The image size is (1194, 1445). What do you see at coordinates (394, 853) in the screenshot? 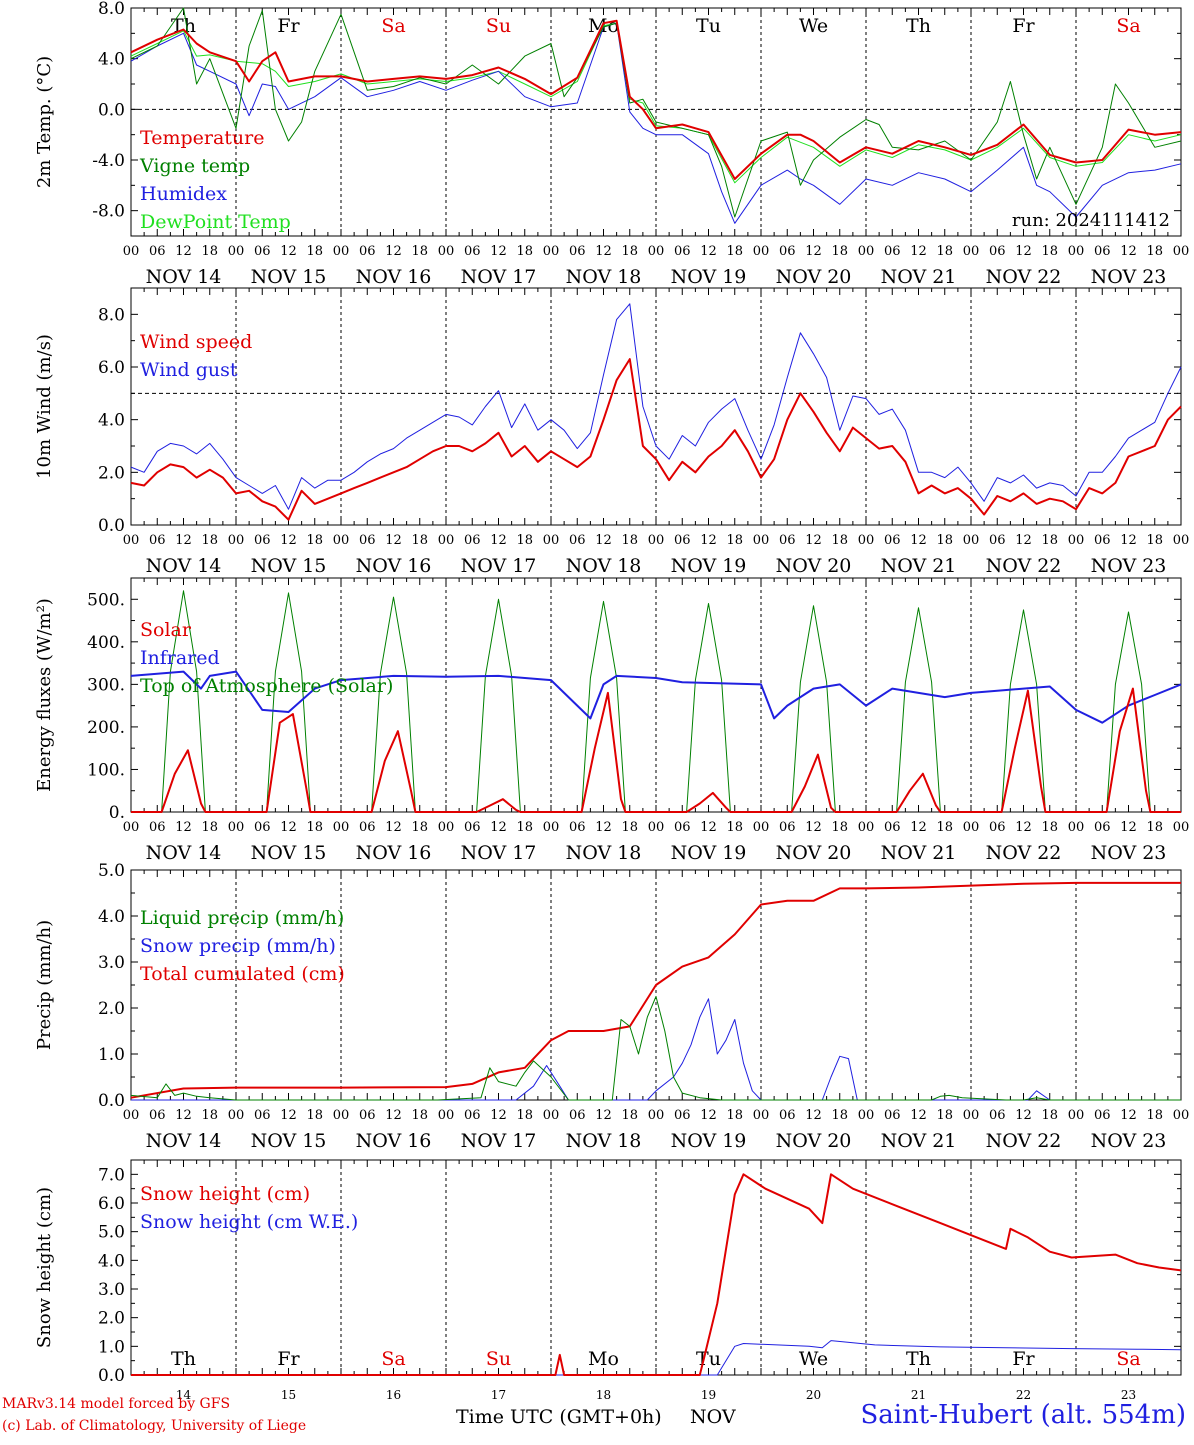
I see `date-label: NOV 16` at bounding box center [394, 853].